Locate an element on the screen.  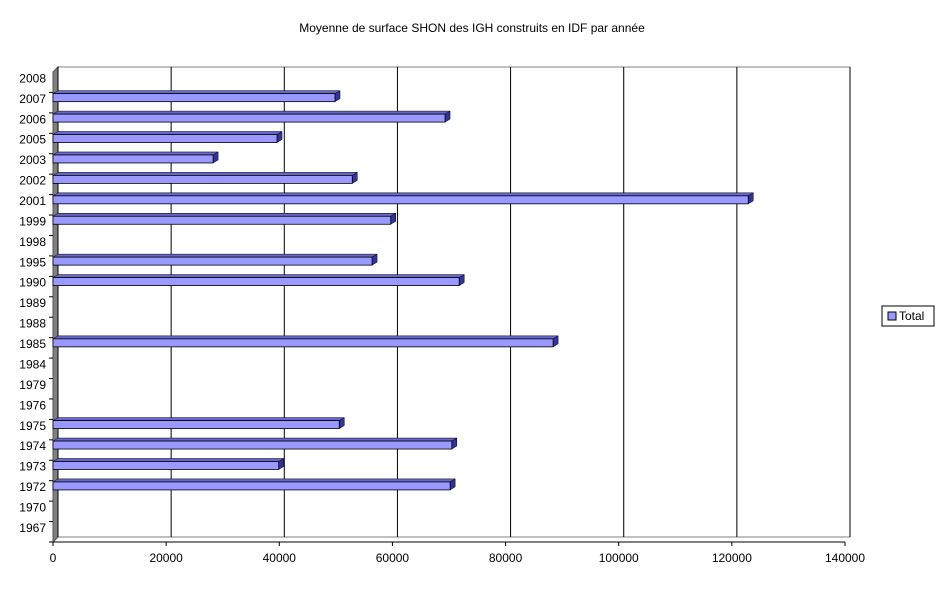
x-tick-label: 120000 is located at coordinates (732, 558).